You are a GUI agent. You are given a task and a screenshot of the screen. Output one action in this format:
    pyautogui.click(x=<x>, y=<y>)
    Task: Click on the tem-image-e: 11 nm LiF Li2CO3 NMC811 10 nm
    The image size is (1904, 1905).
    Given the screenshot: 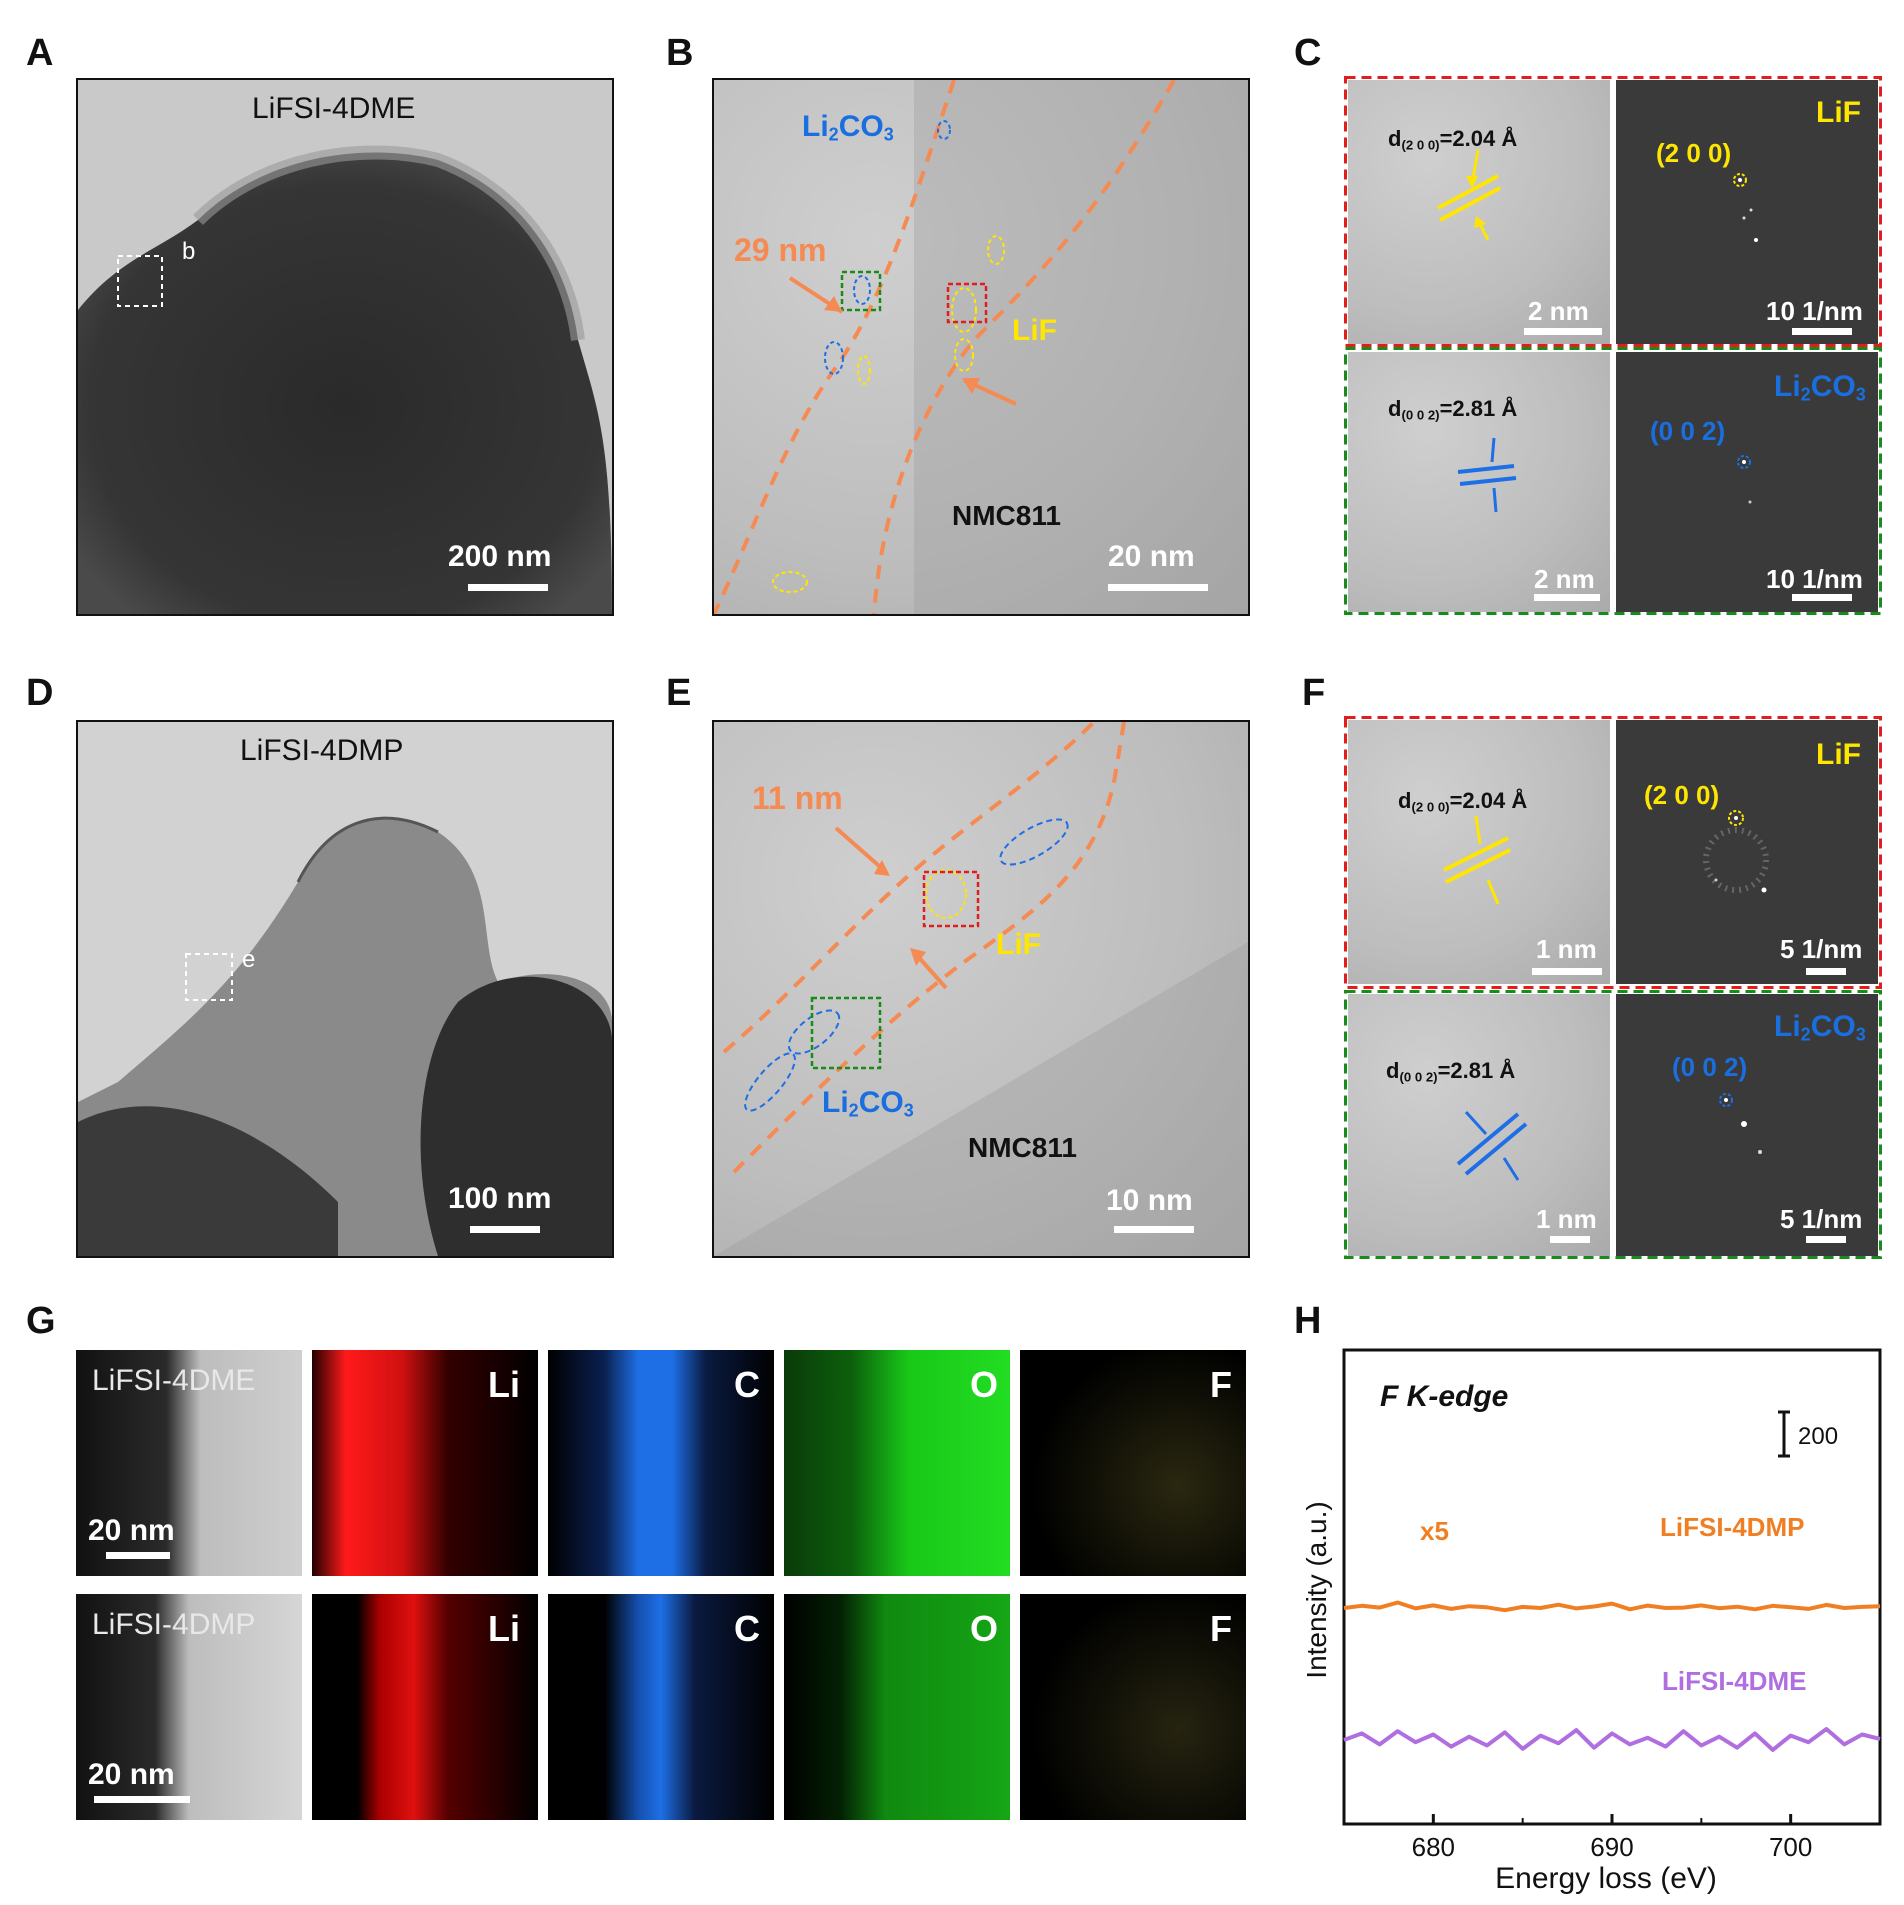 What is the action you would take?
    pyautogui.click(x=981, y=989)
    